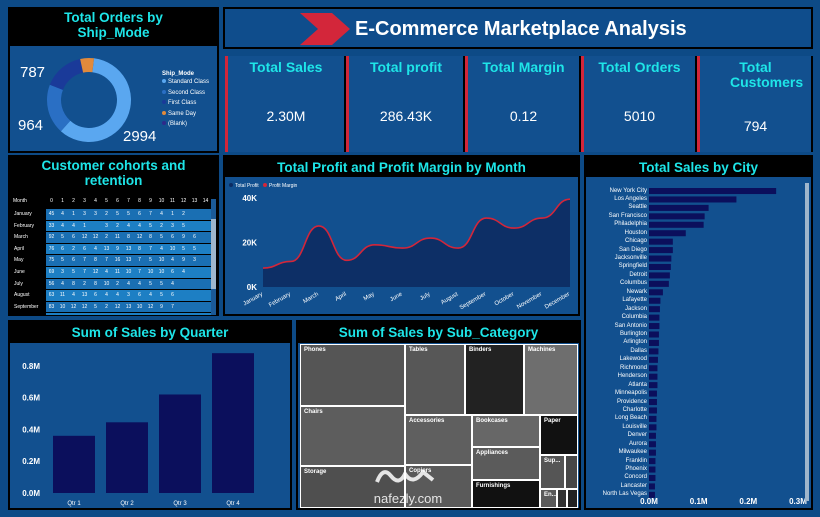  Describe the element at coordinates (798, 501) in the screenshot. I see `x-tick-label: 0.3M` at that location.